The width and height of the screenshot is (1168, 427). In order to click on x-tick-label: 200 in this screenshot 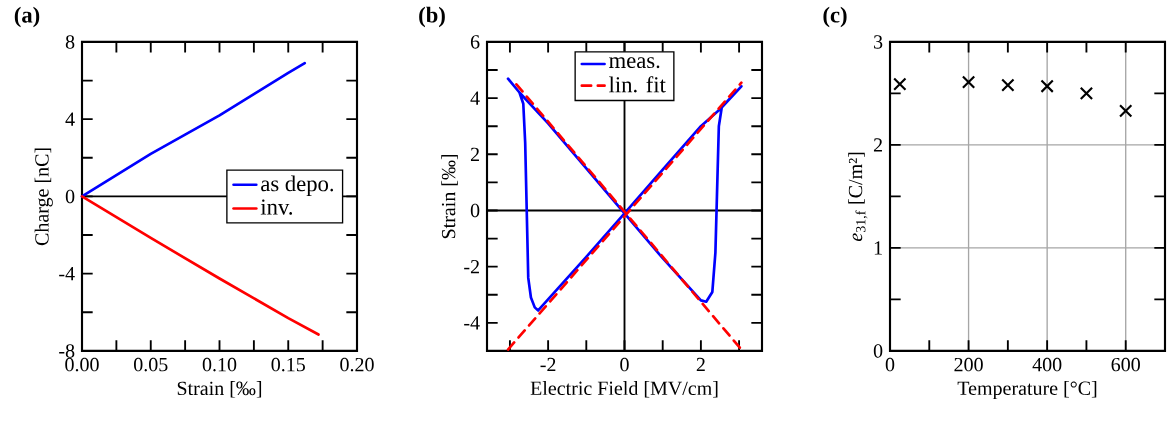, I will do `click(968, 364)`.